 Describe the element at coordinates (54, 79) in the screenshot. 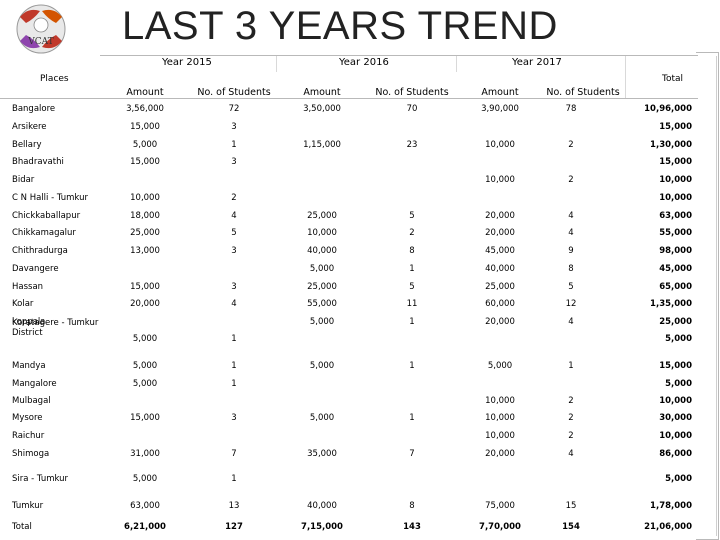

I see `places-header: Places` at that location.